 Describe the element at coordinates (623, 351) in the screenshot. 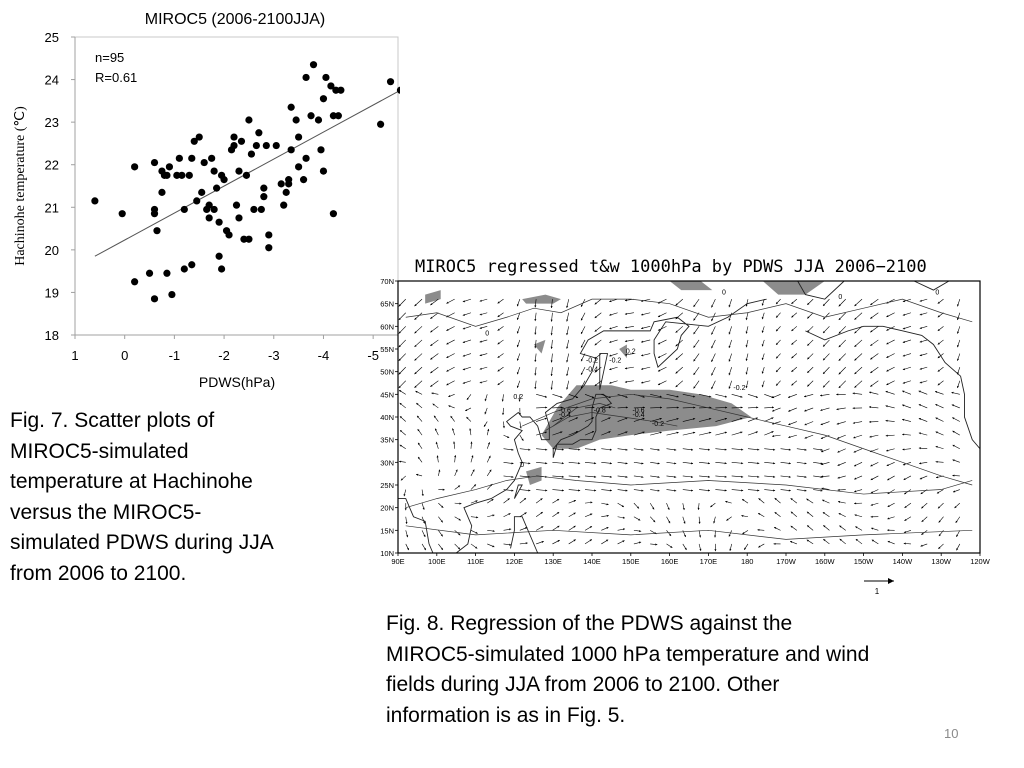

I see `map-shaded-region` at that location.